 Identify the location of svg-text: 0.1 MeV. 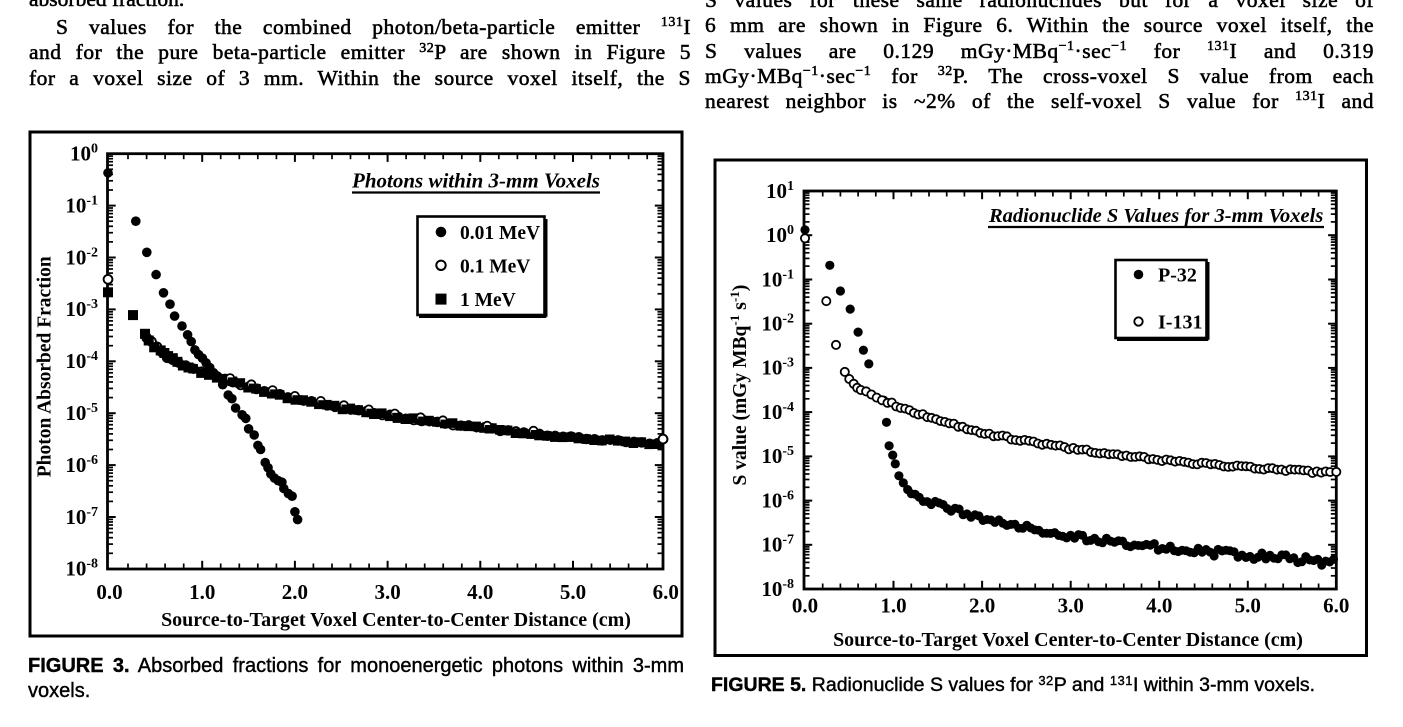
(495, 266).